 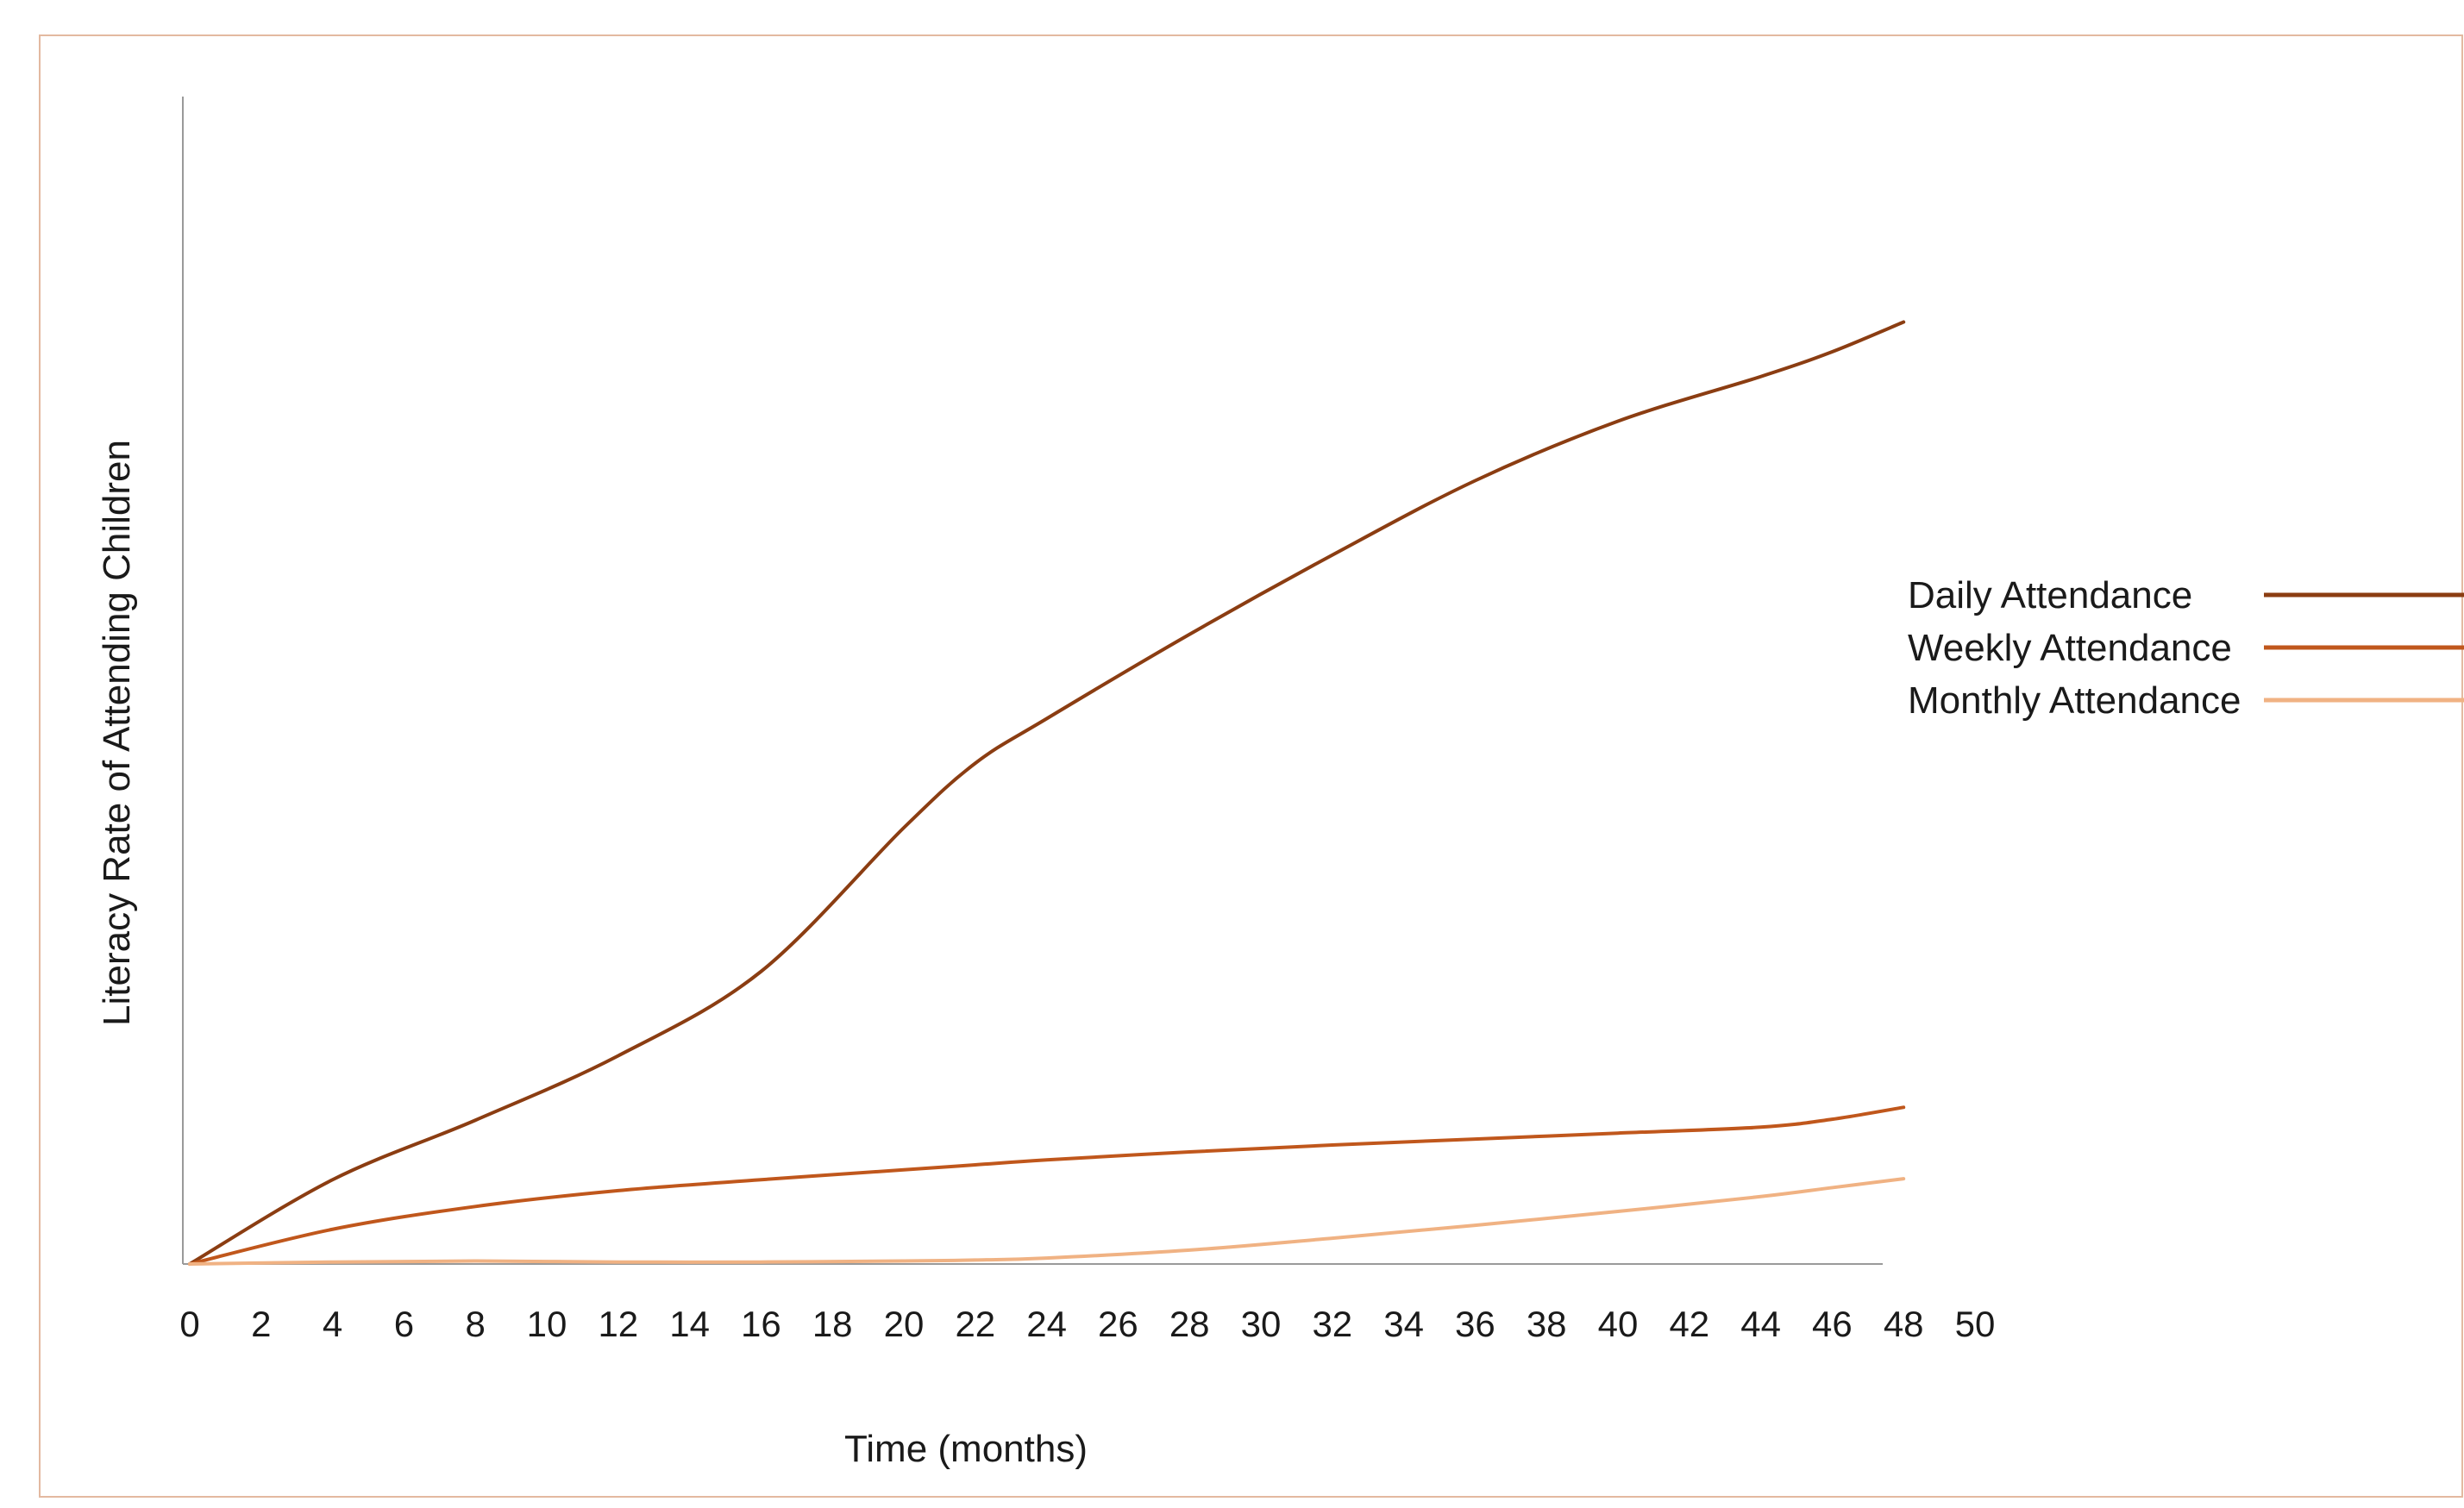 I want to click on x-tick-label: 28, so click(x=1189, y=1324).